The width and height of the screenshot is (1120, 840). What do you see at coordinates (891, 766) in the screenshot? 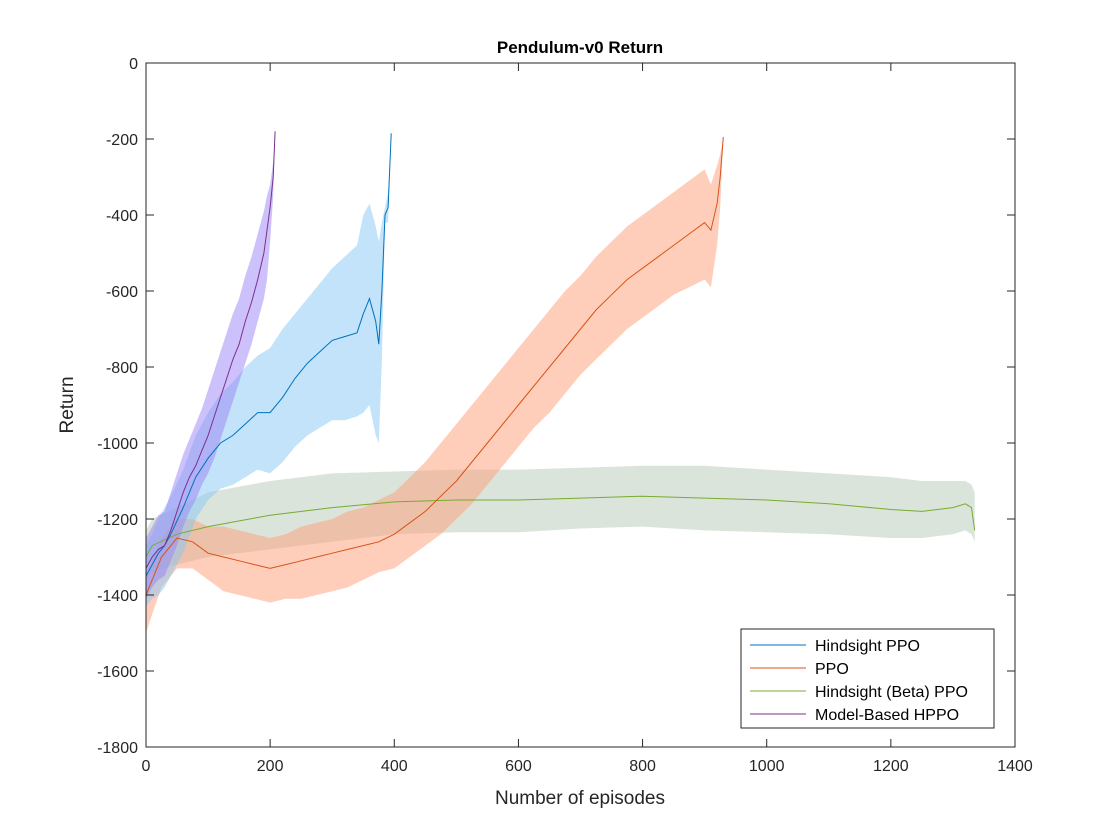
I see `x-tick-label: 1200` at bounding box center [891, 766].